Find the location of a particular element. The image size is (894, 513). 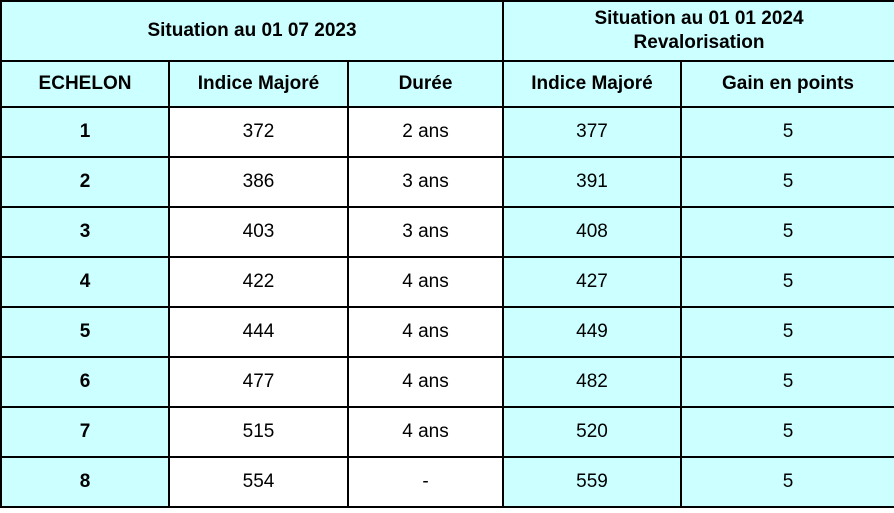

table-row: 2 386 3 ans 391 5 is located at coordinates (447, 182).